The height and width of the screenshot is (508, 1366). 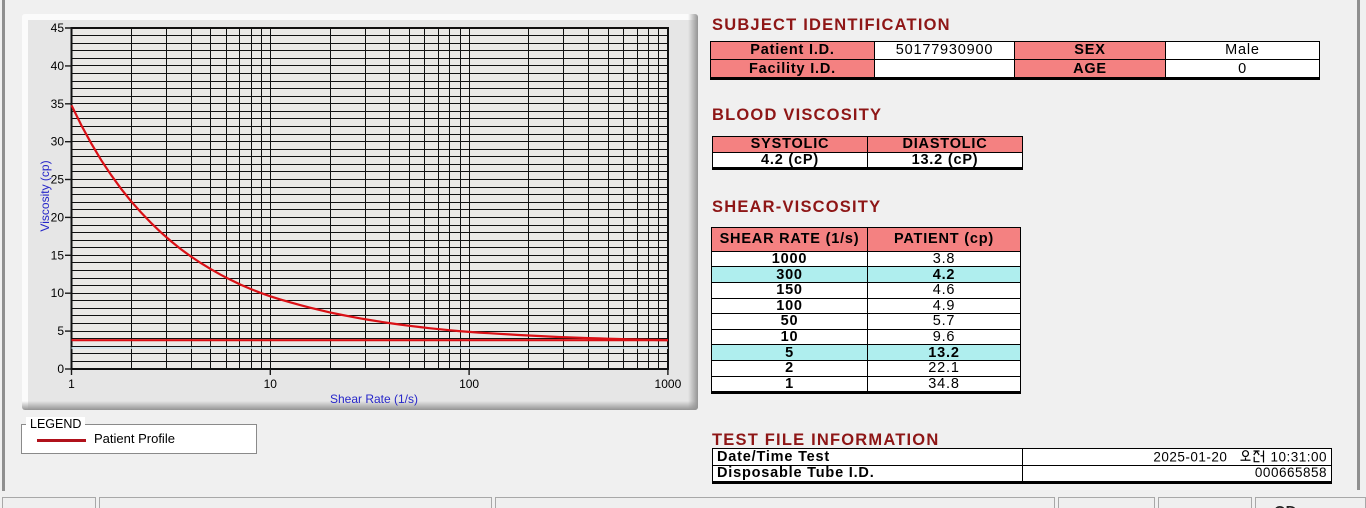 What do you see at coordinates (45, 195) in the screenshot?
I see `svg-text: Viscosity (cp)` at bounding box center [45, 195].